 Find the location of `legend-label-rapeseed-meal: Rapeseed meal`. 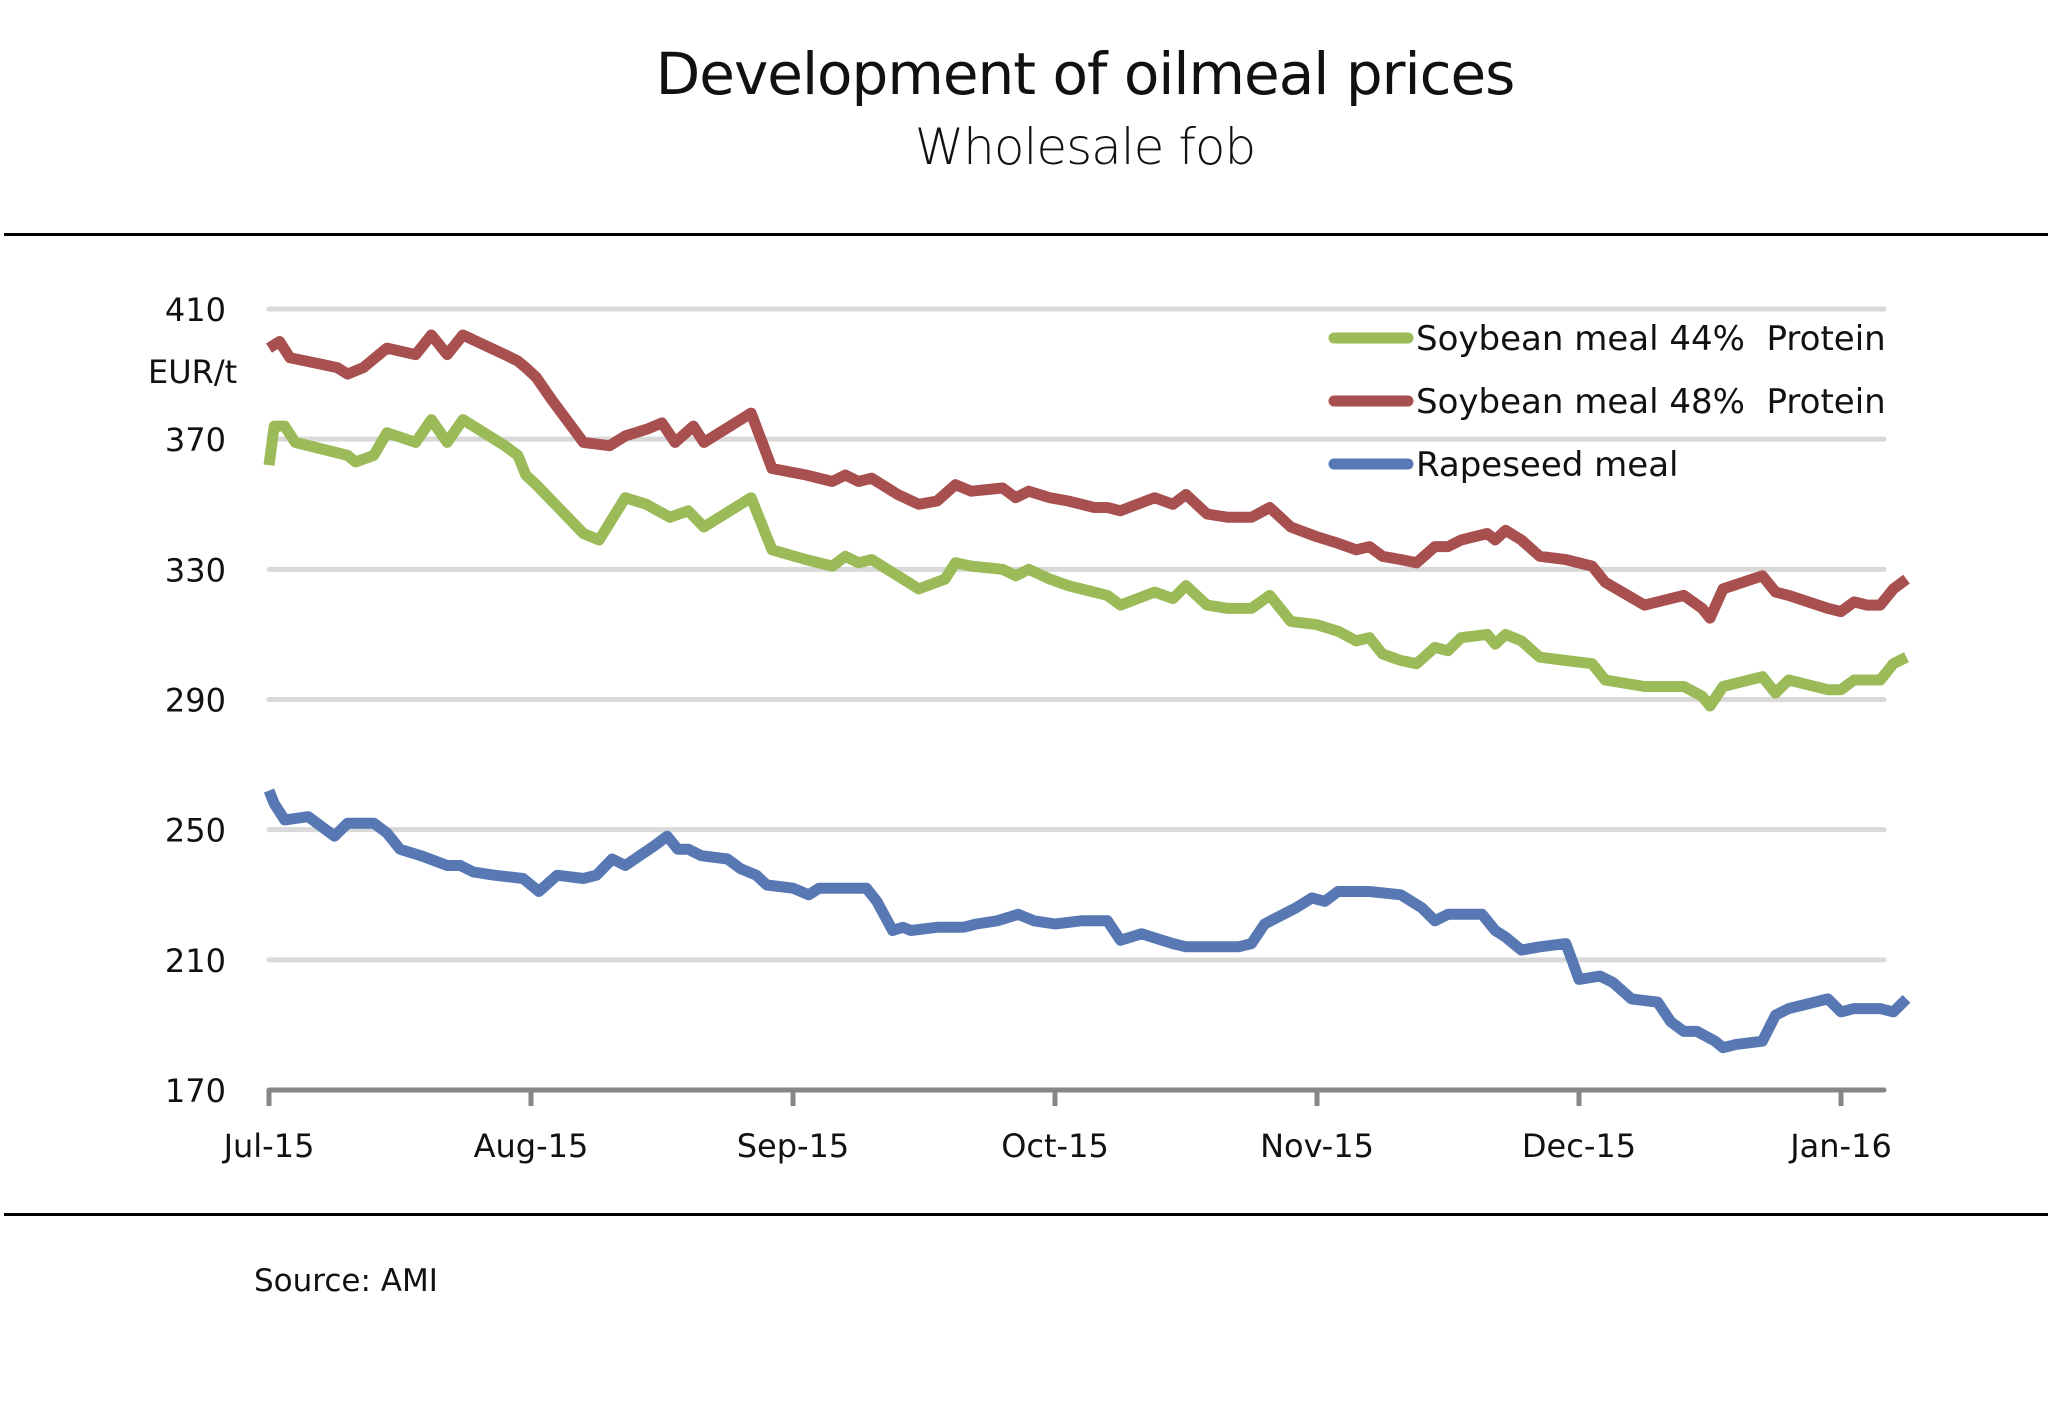

legend-label-rapeseed-meal: Rapeseed meal is located at coordinates (1547, 465).